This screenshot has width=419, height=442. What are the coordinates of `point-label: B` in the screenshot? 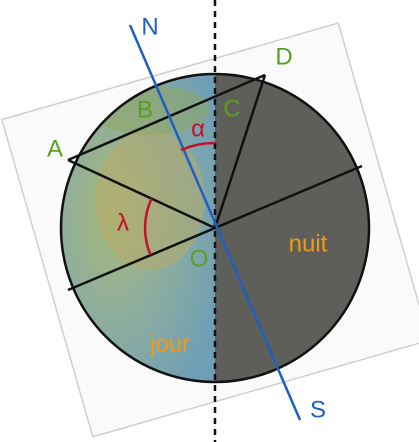 It's located at (145, 109).